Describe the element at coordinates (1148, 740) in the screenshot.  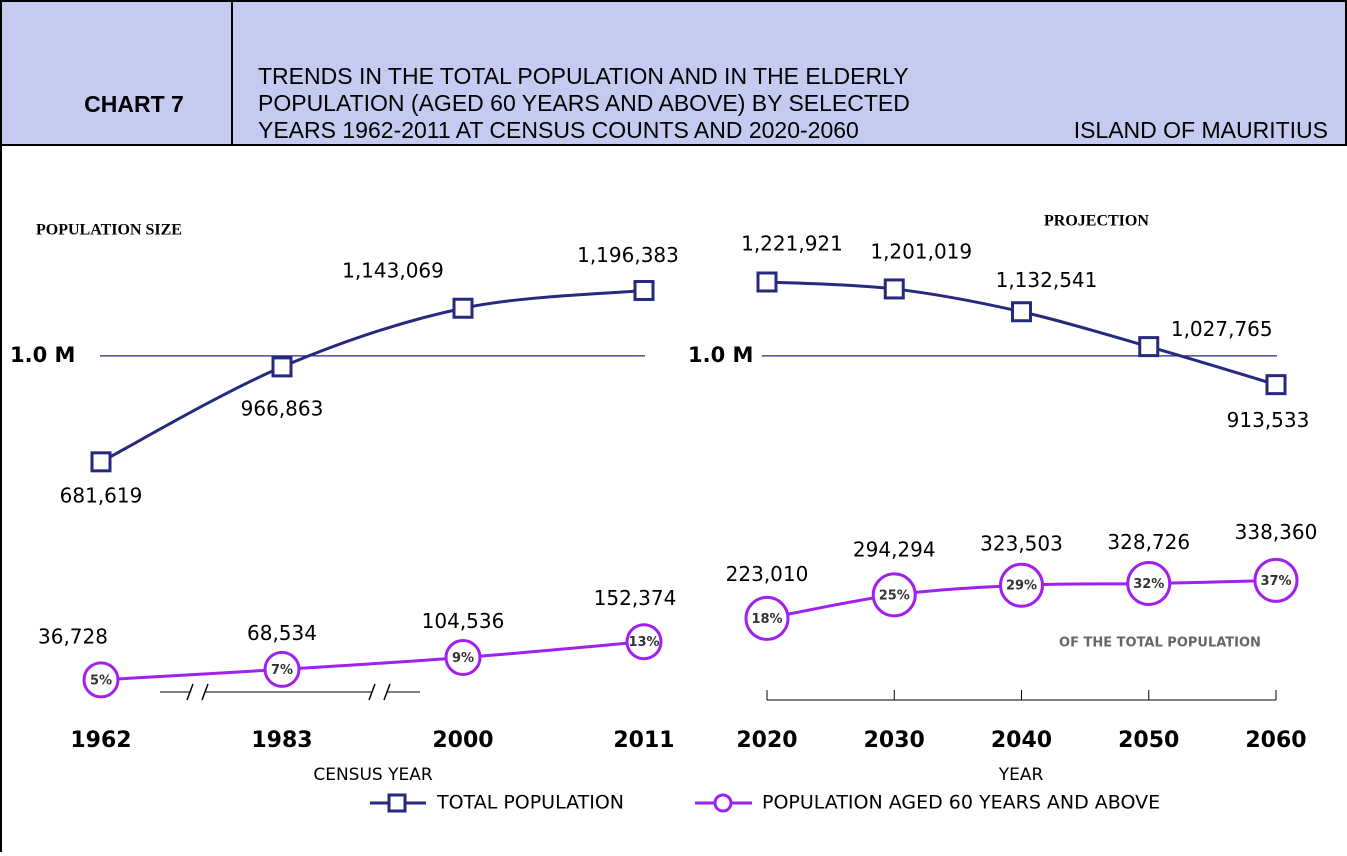
I see `x-tick-label: 2050` at that location.